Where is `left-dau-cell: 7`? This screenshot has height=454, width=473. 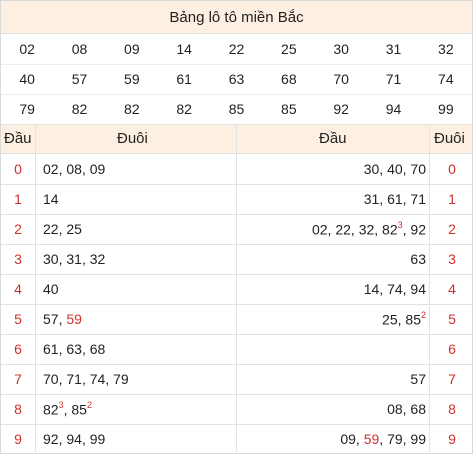 left-dau-cell: 7 is located at coordinates (18, 379).